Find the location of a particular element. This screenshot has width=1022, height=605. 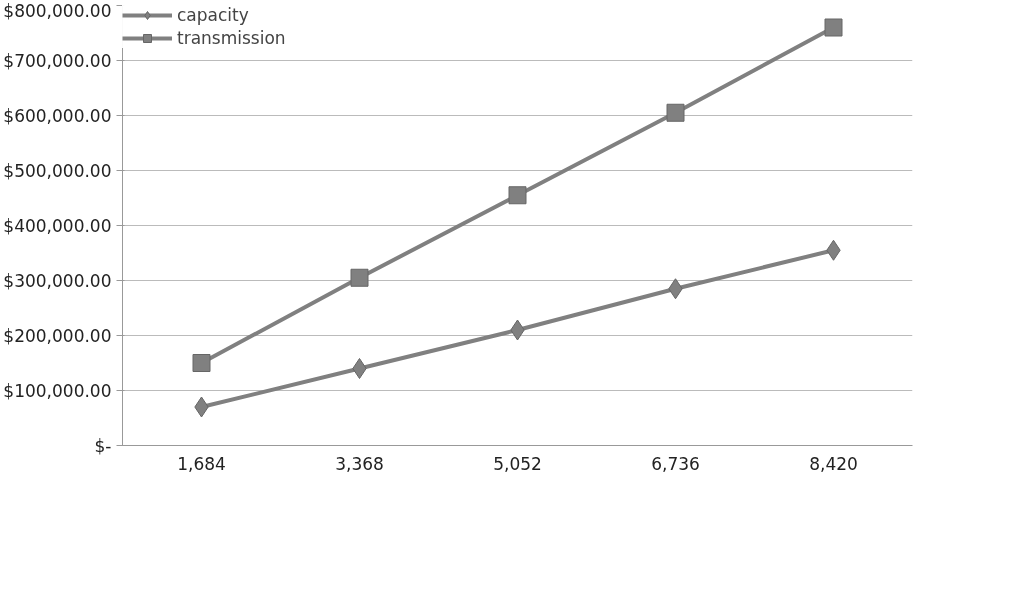

legend-label: capacity is located at coordinates (213, 15).